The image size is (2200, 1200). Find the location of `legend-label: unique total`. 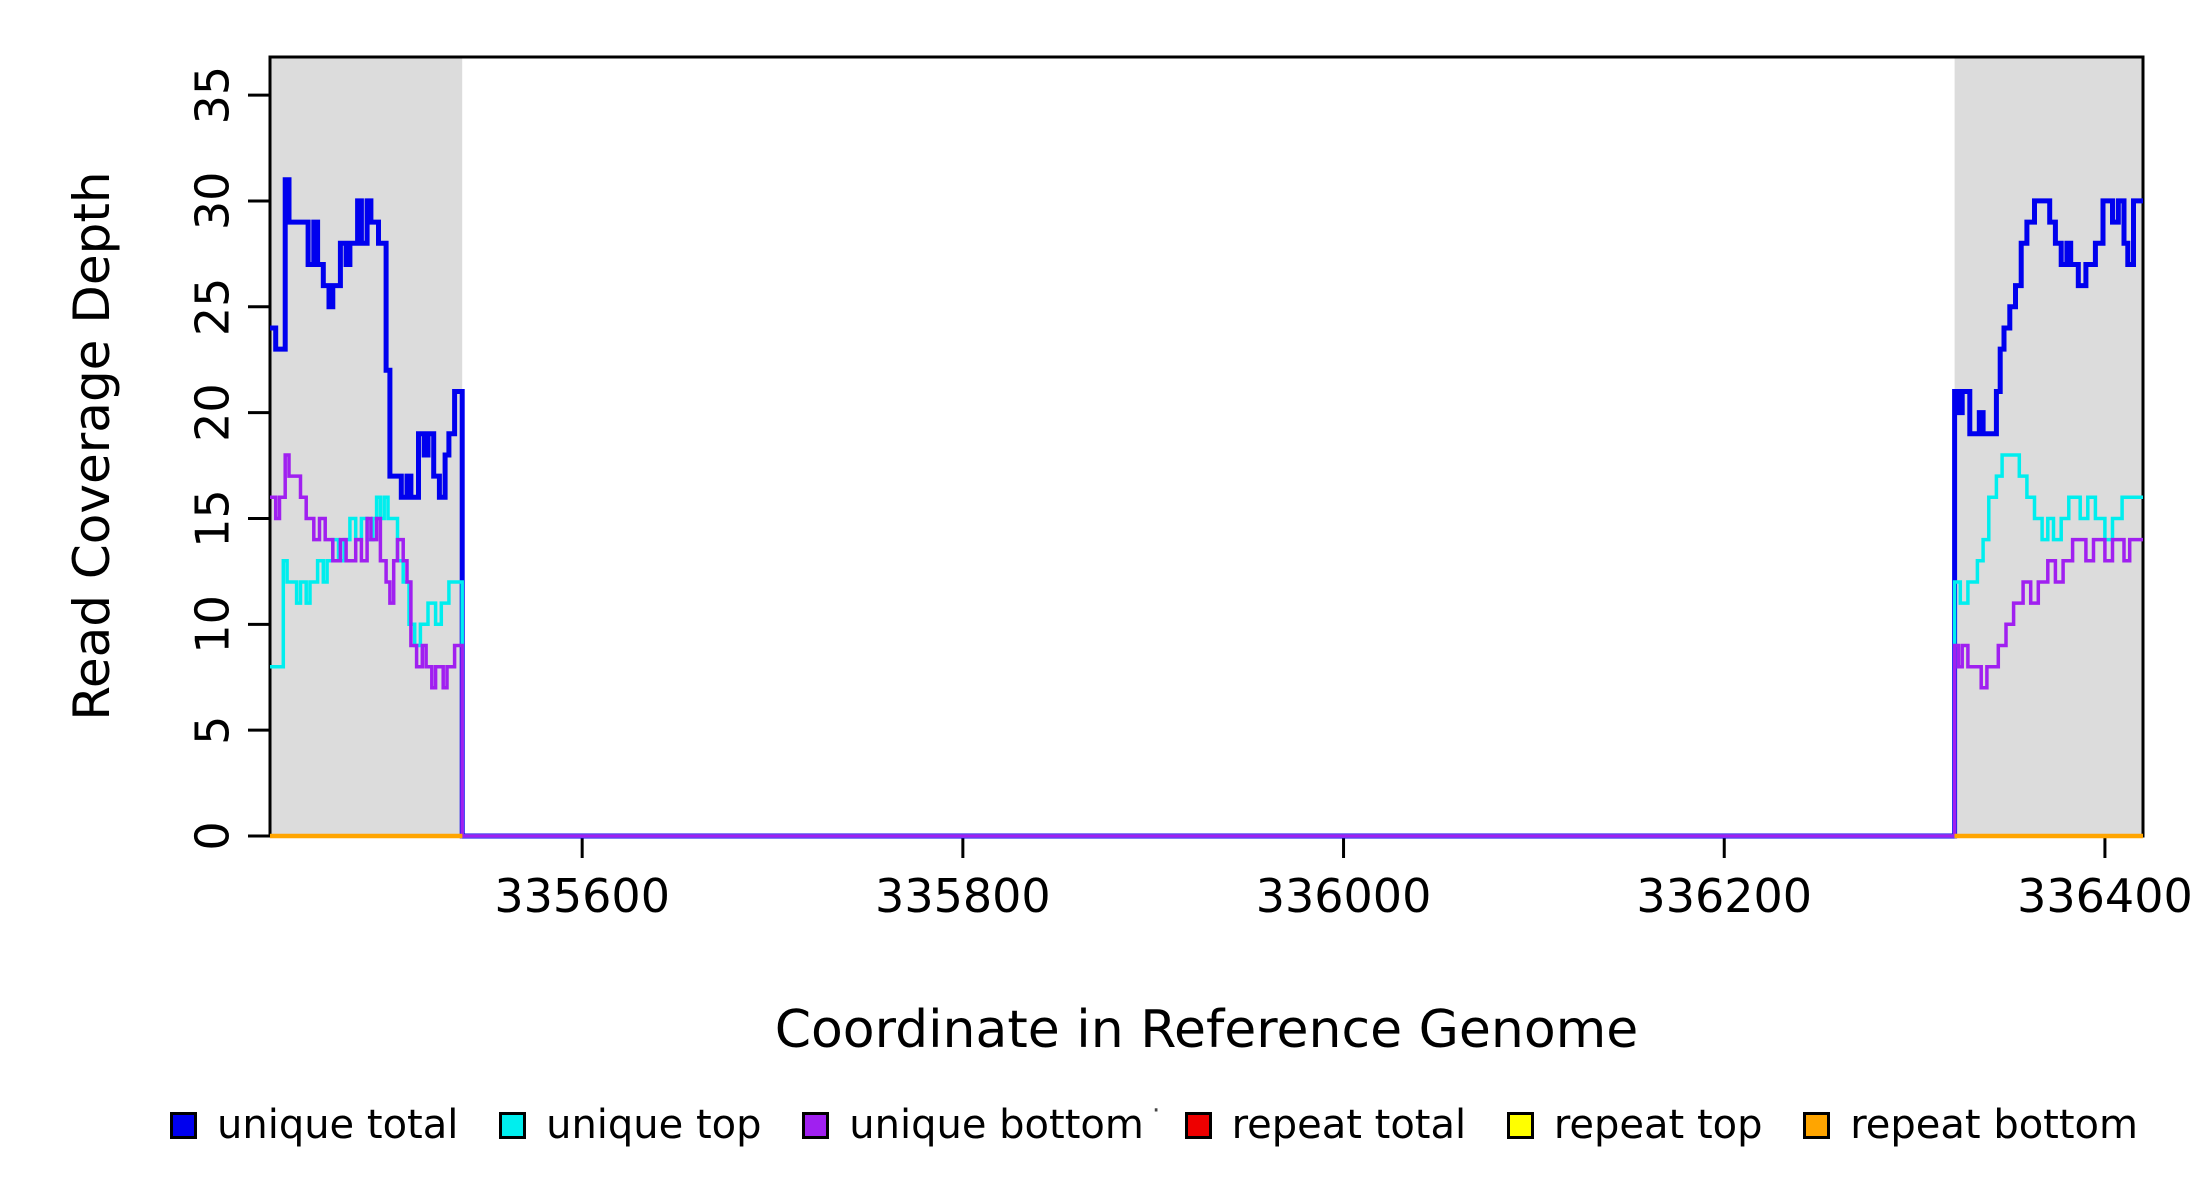

legend-label: unique total is located at coordinates (338, 1125).